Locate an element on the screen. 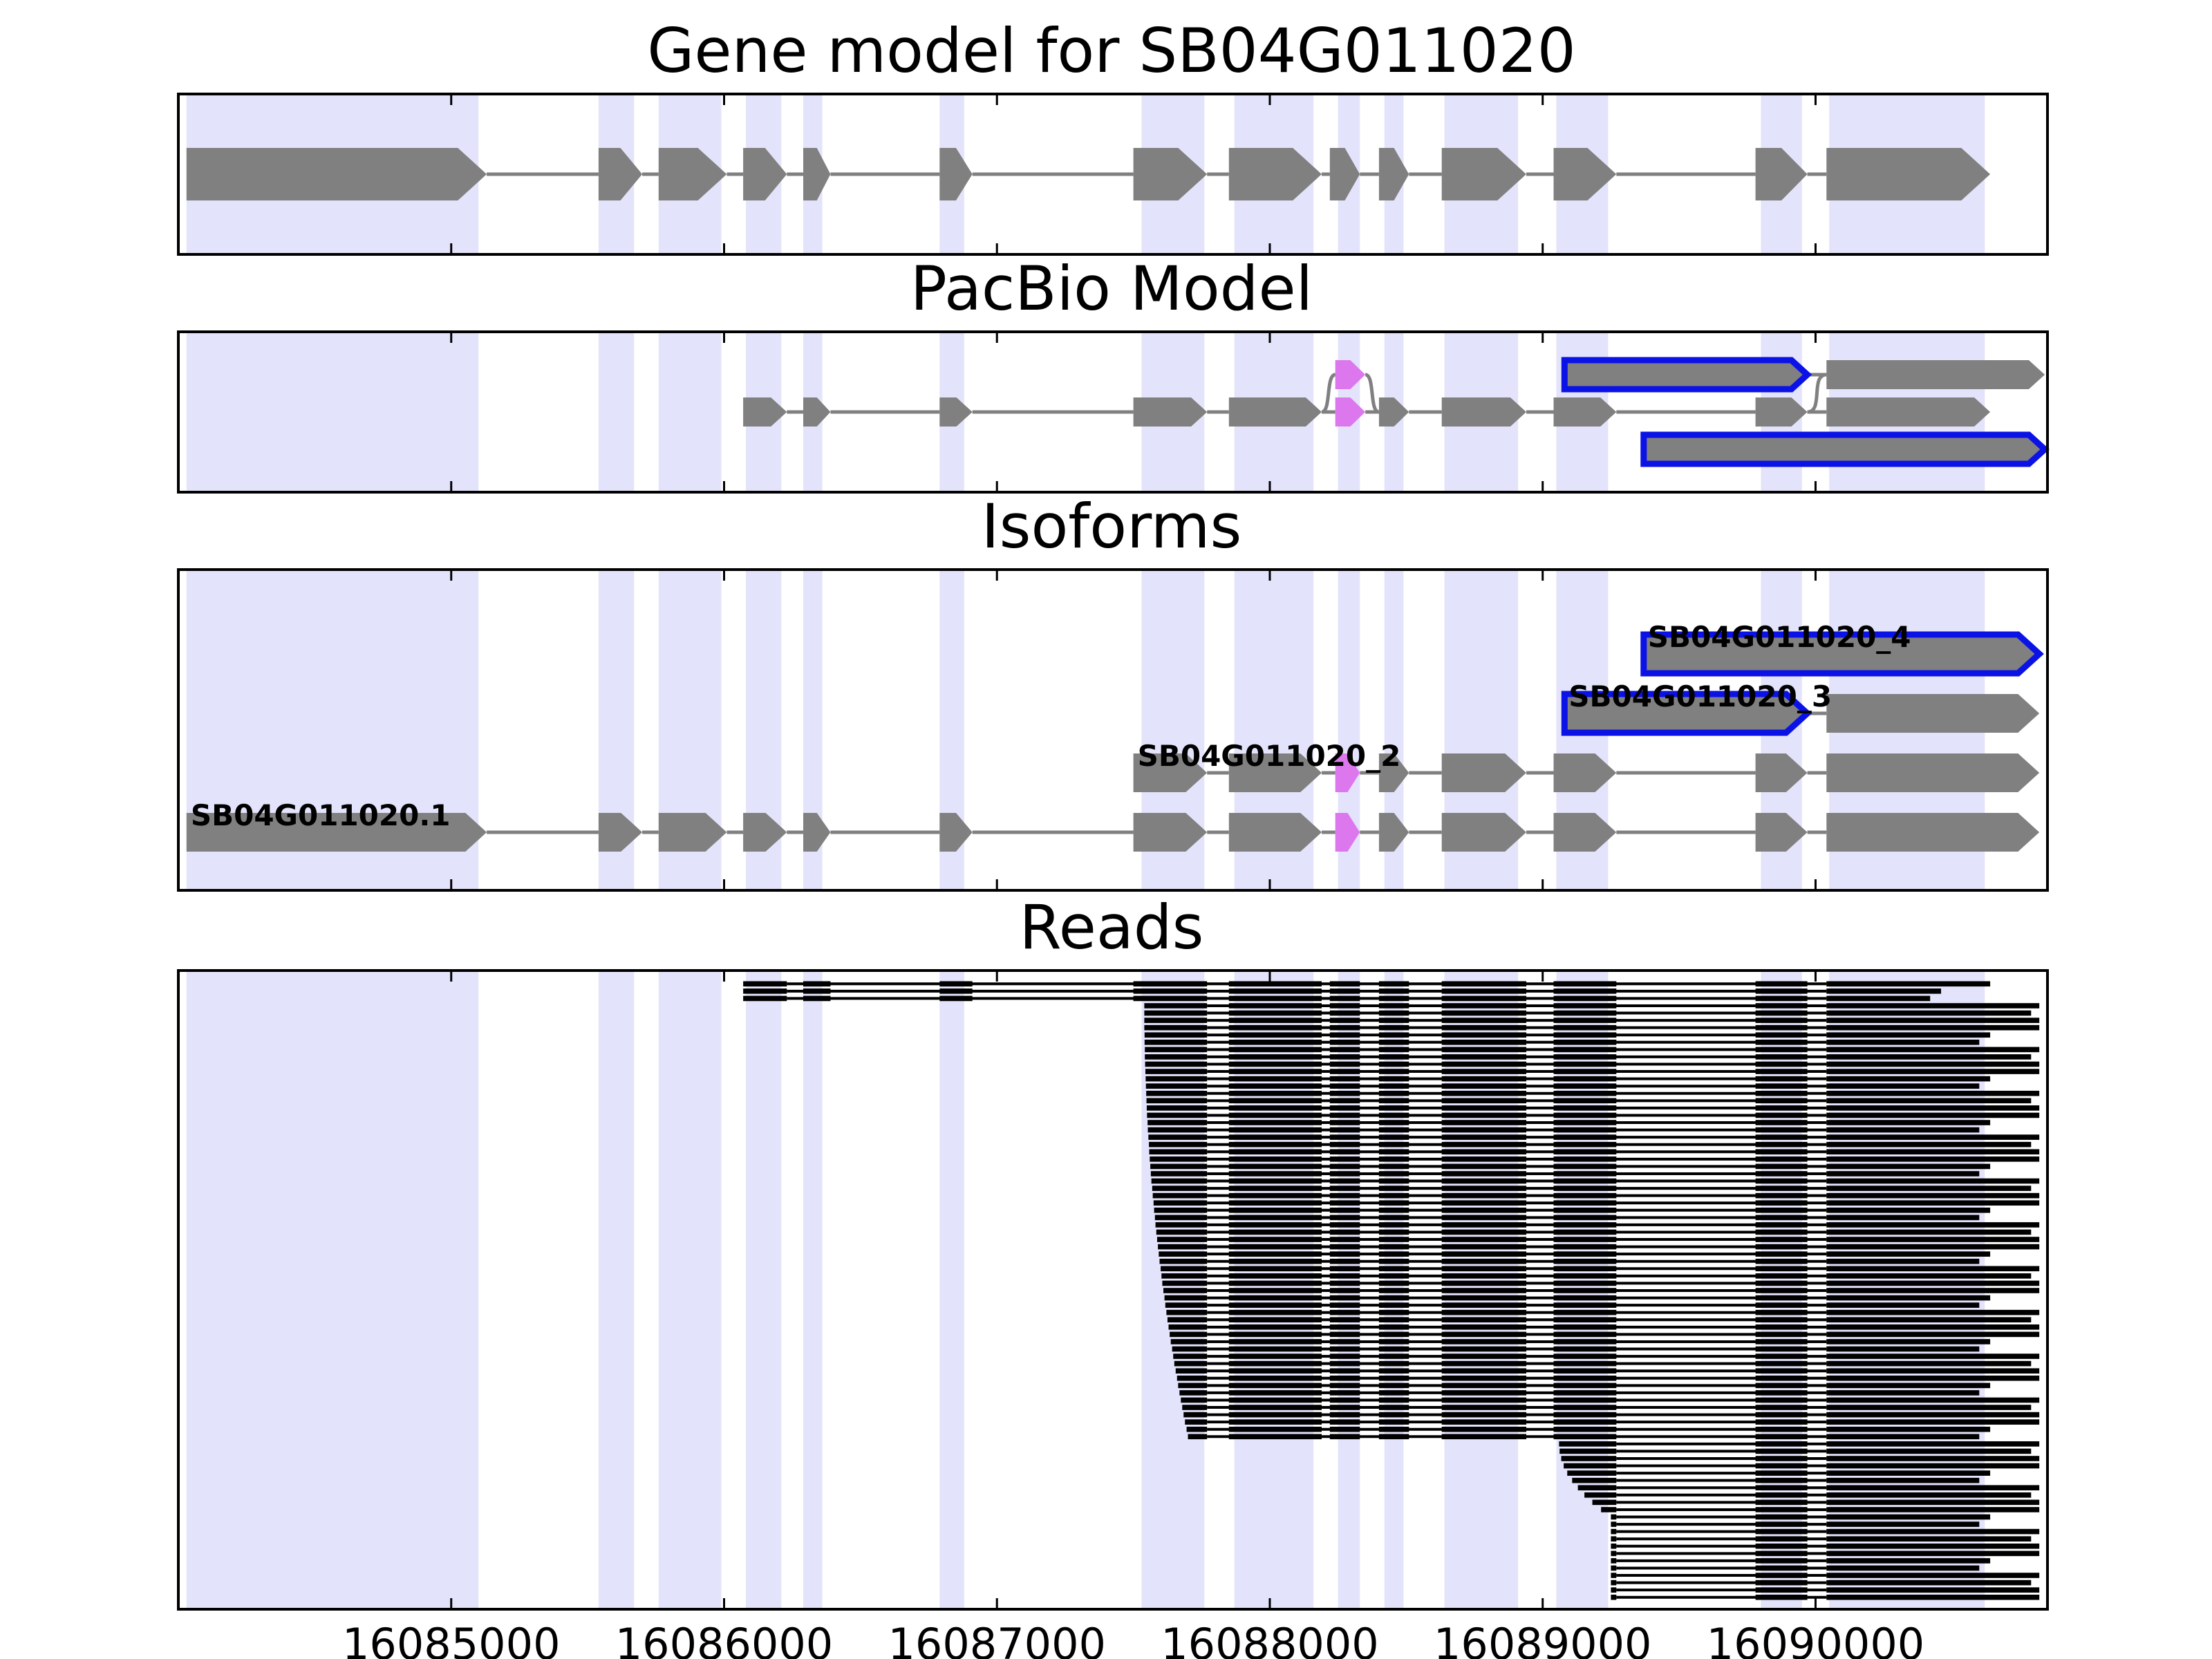 This screenshot has width=2212, height=1659. pacbio-model-track is located at coordinates (1396, 412).